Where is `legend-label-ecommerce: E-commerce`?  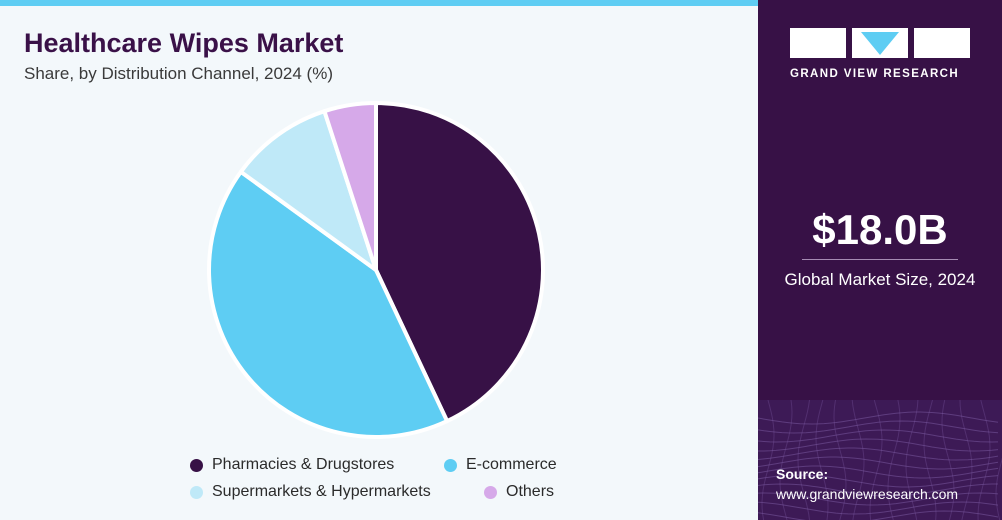
legend-label-ecommerce: E-commerce is located at coordinates (511, 464).